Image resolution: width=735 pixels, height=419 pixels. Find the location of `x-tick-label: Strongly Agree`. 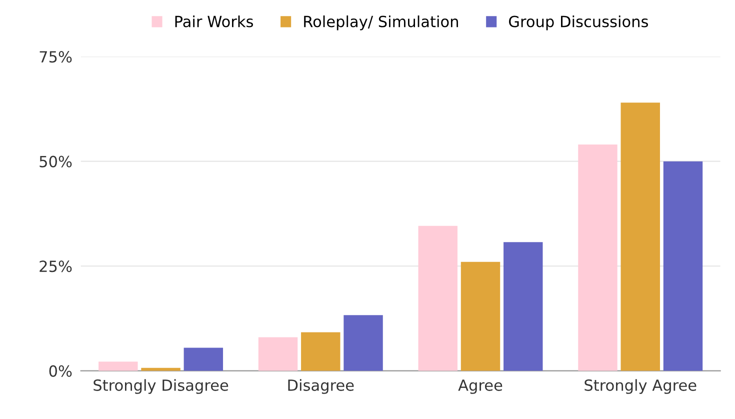

x-tick-label: Strongly Agree is located at coordinates (640, 386).